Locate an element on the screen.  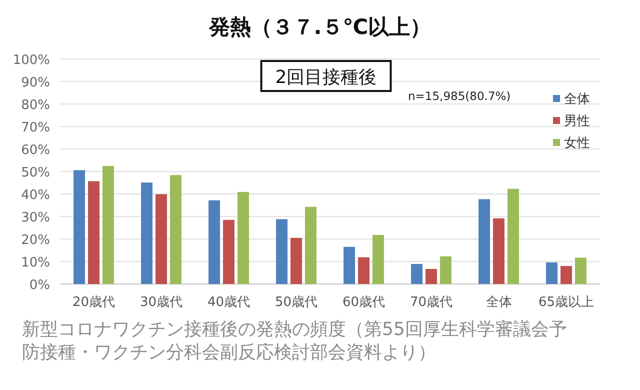
x-tick-label: 70歳代 is located at coordinates (431, 302).